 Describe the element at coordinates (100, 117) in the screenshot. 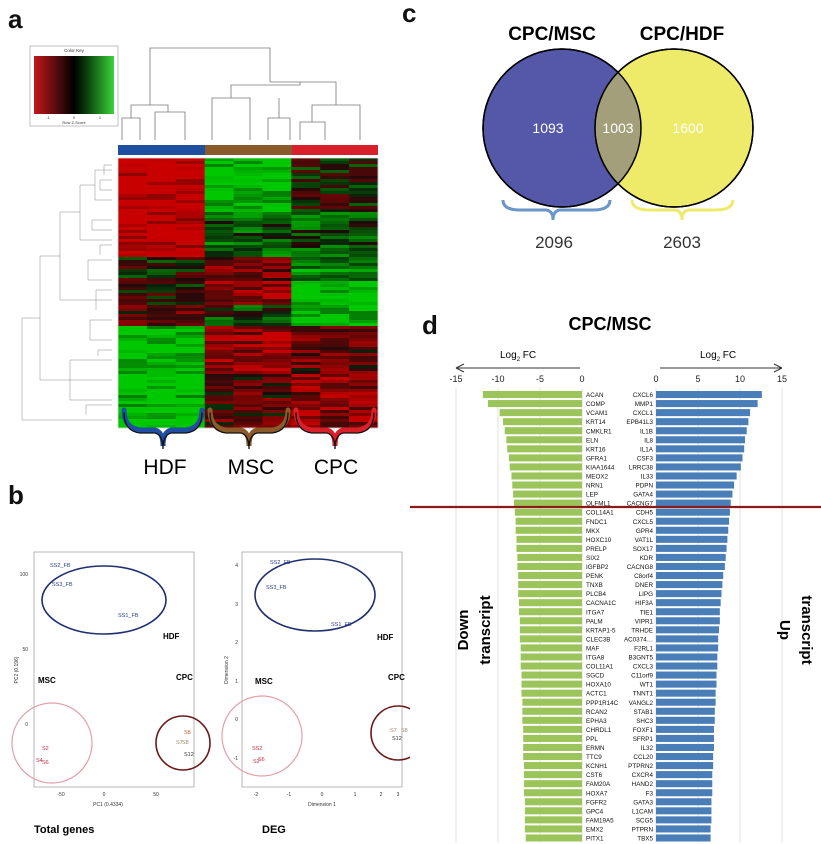

I see `color-key-tick: 1` at that location.